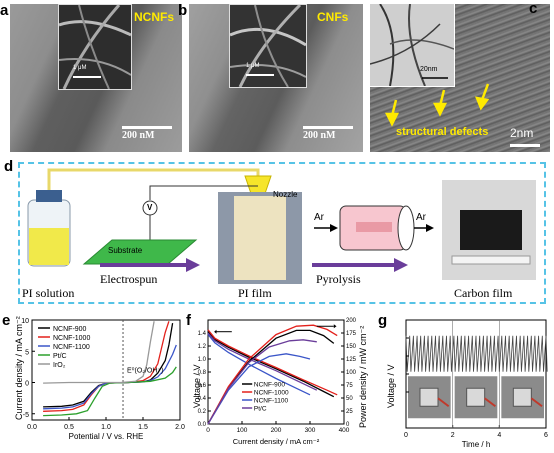  I want to click on x-tick-label: 100, so click(242, 430).